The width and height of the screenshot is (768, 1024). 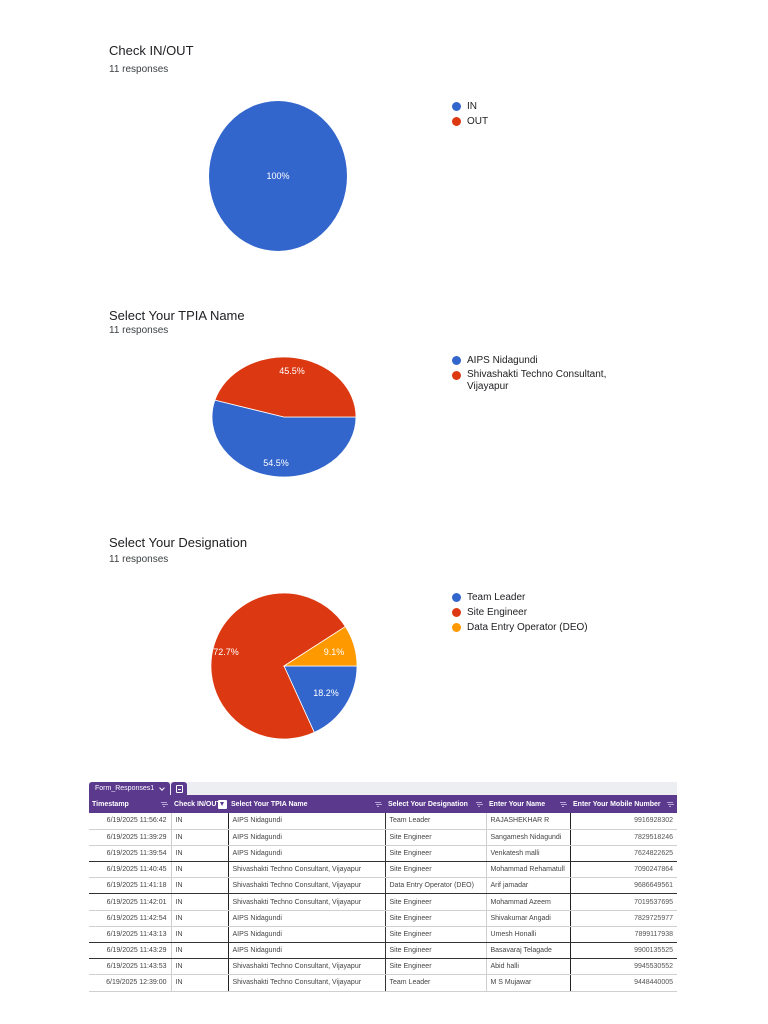 I want to click on cell-name: Abid halli, so click(x=528, y=967).